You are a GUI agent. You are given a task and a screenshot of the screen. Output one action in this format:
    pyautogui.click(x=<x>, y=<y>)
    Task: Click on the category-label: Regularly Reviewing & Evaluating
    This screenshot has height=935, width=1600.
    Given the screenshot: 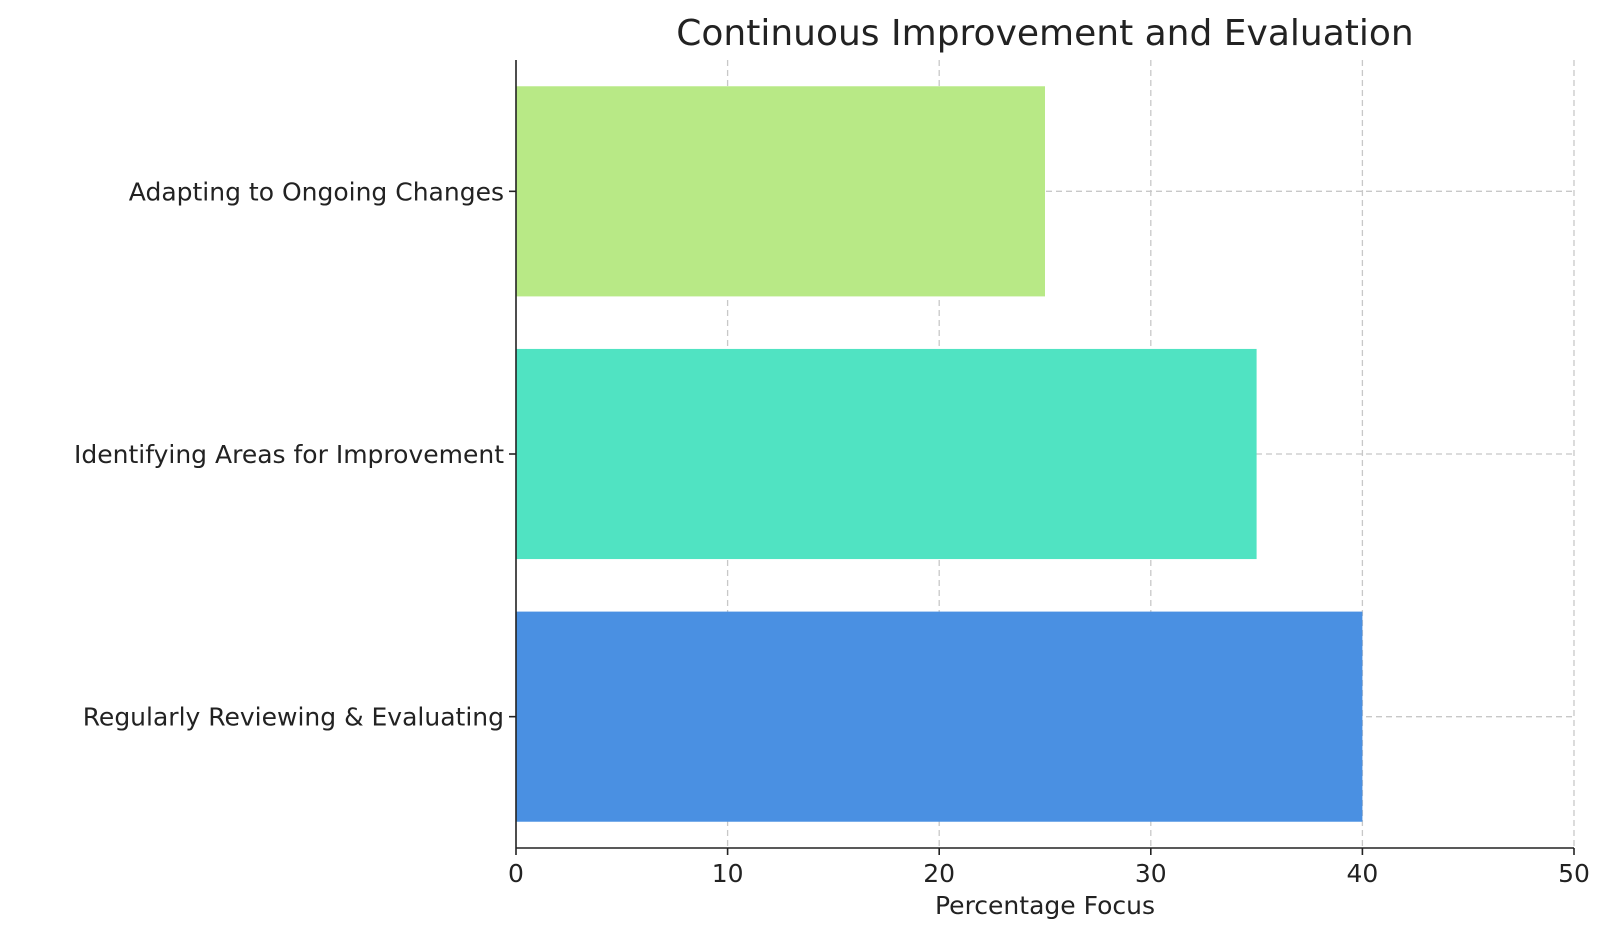 What is the action you would take?
    pyautogui.click(x=293, y=717)
    